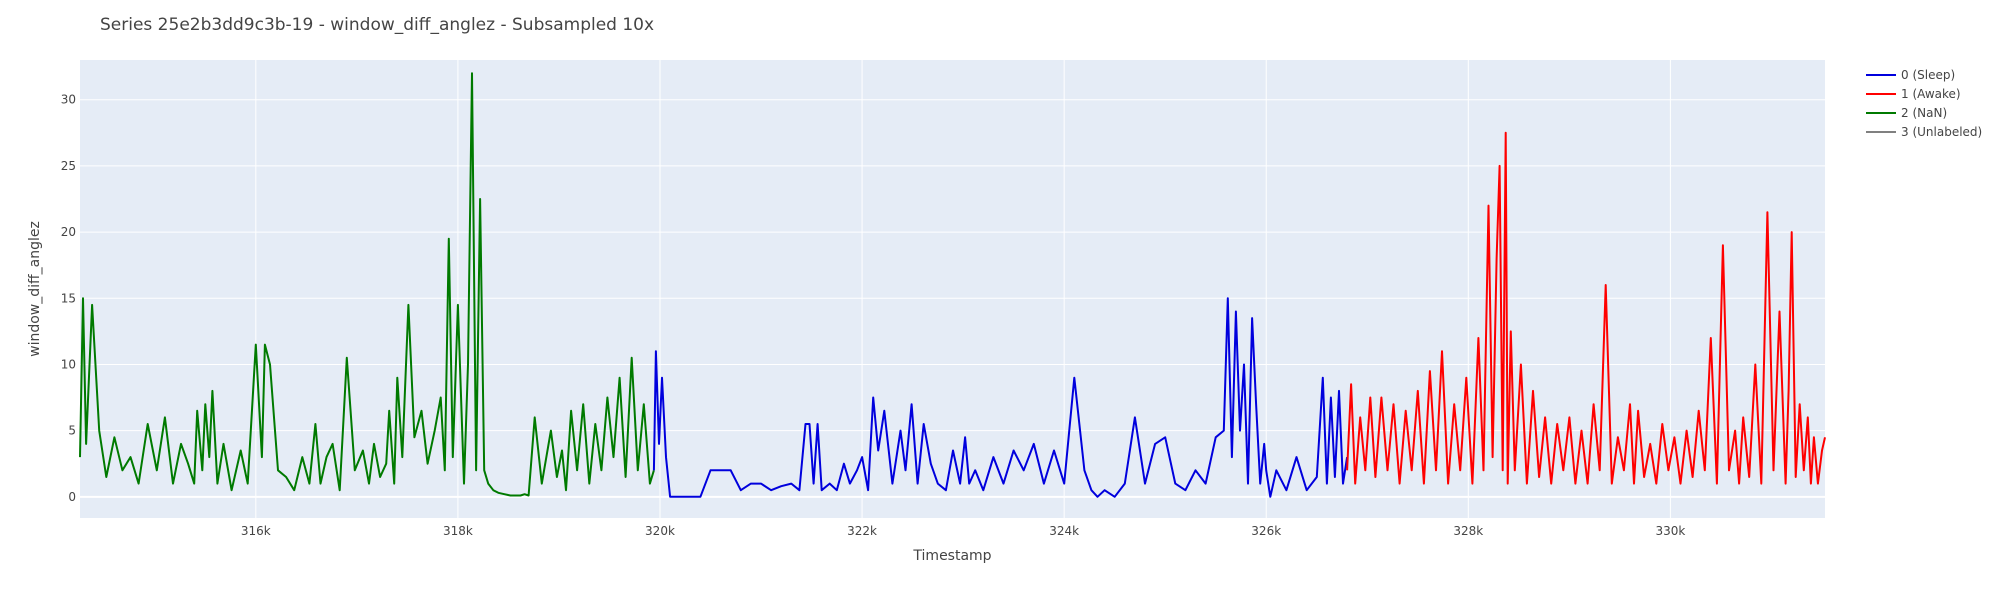 This screenshot has width=2000, height=600. Describe the element at coordinates (1928, 75) in the screenshot. I see `legend-item-label: 0 (Sleep)` at that location.